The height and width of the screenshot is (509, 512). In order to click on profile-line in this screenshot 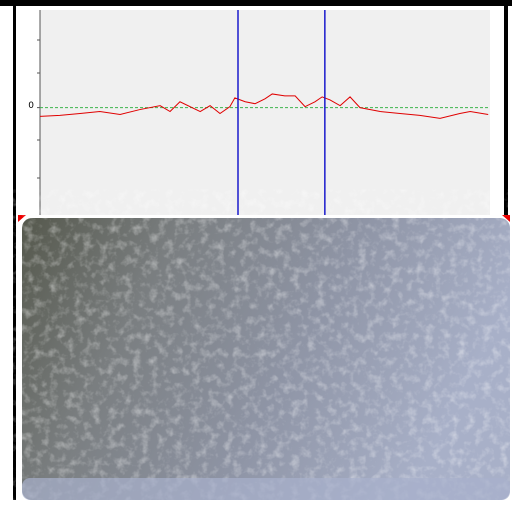, I will do `click(264, 106)`.